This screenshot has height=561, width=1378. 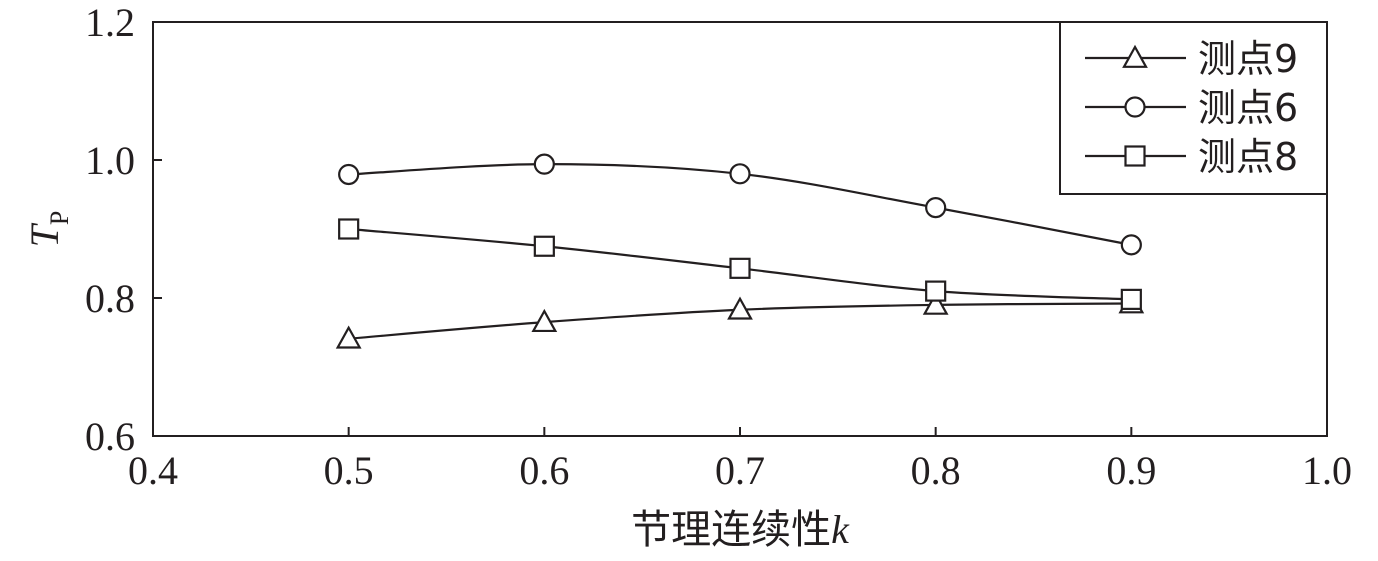 I want to click on y-axis-title-main: T, so click(x=44, y=234).